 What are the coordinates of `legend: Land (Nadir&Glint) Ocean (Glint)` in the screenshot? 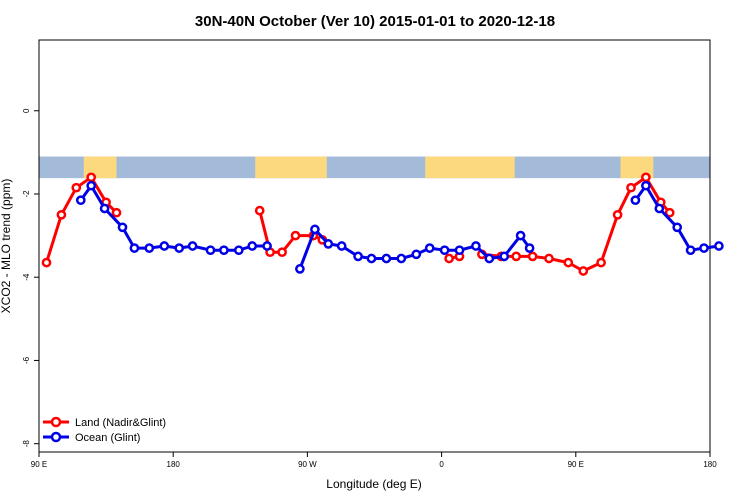 It's located at (104, 430).